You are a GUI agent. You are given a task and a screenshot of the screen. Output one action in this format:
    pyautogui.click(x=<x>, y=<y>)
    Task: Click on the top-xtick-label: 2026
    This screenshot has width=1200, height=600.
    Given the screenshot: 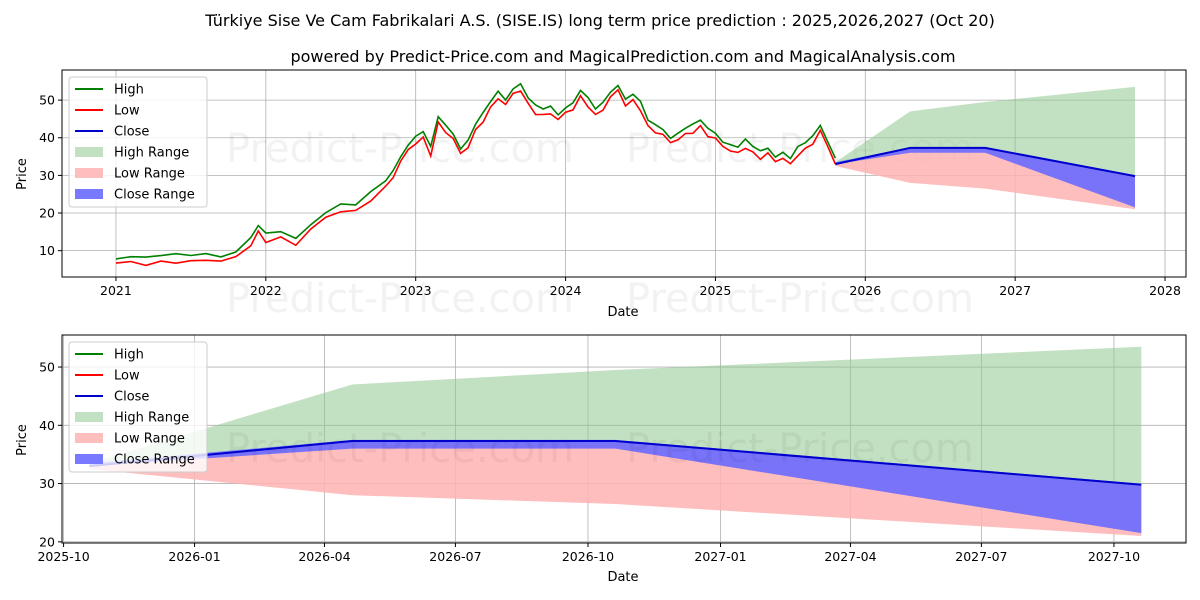 What is the action you would take?
    pyautogui.click(x=865, y=290)
    